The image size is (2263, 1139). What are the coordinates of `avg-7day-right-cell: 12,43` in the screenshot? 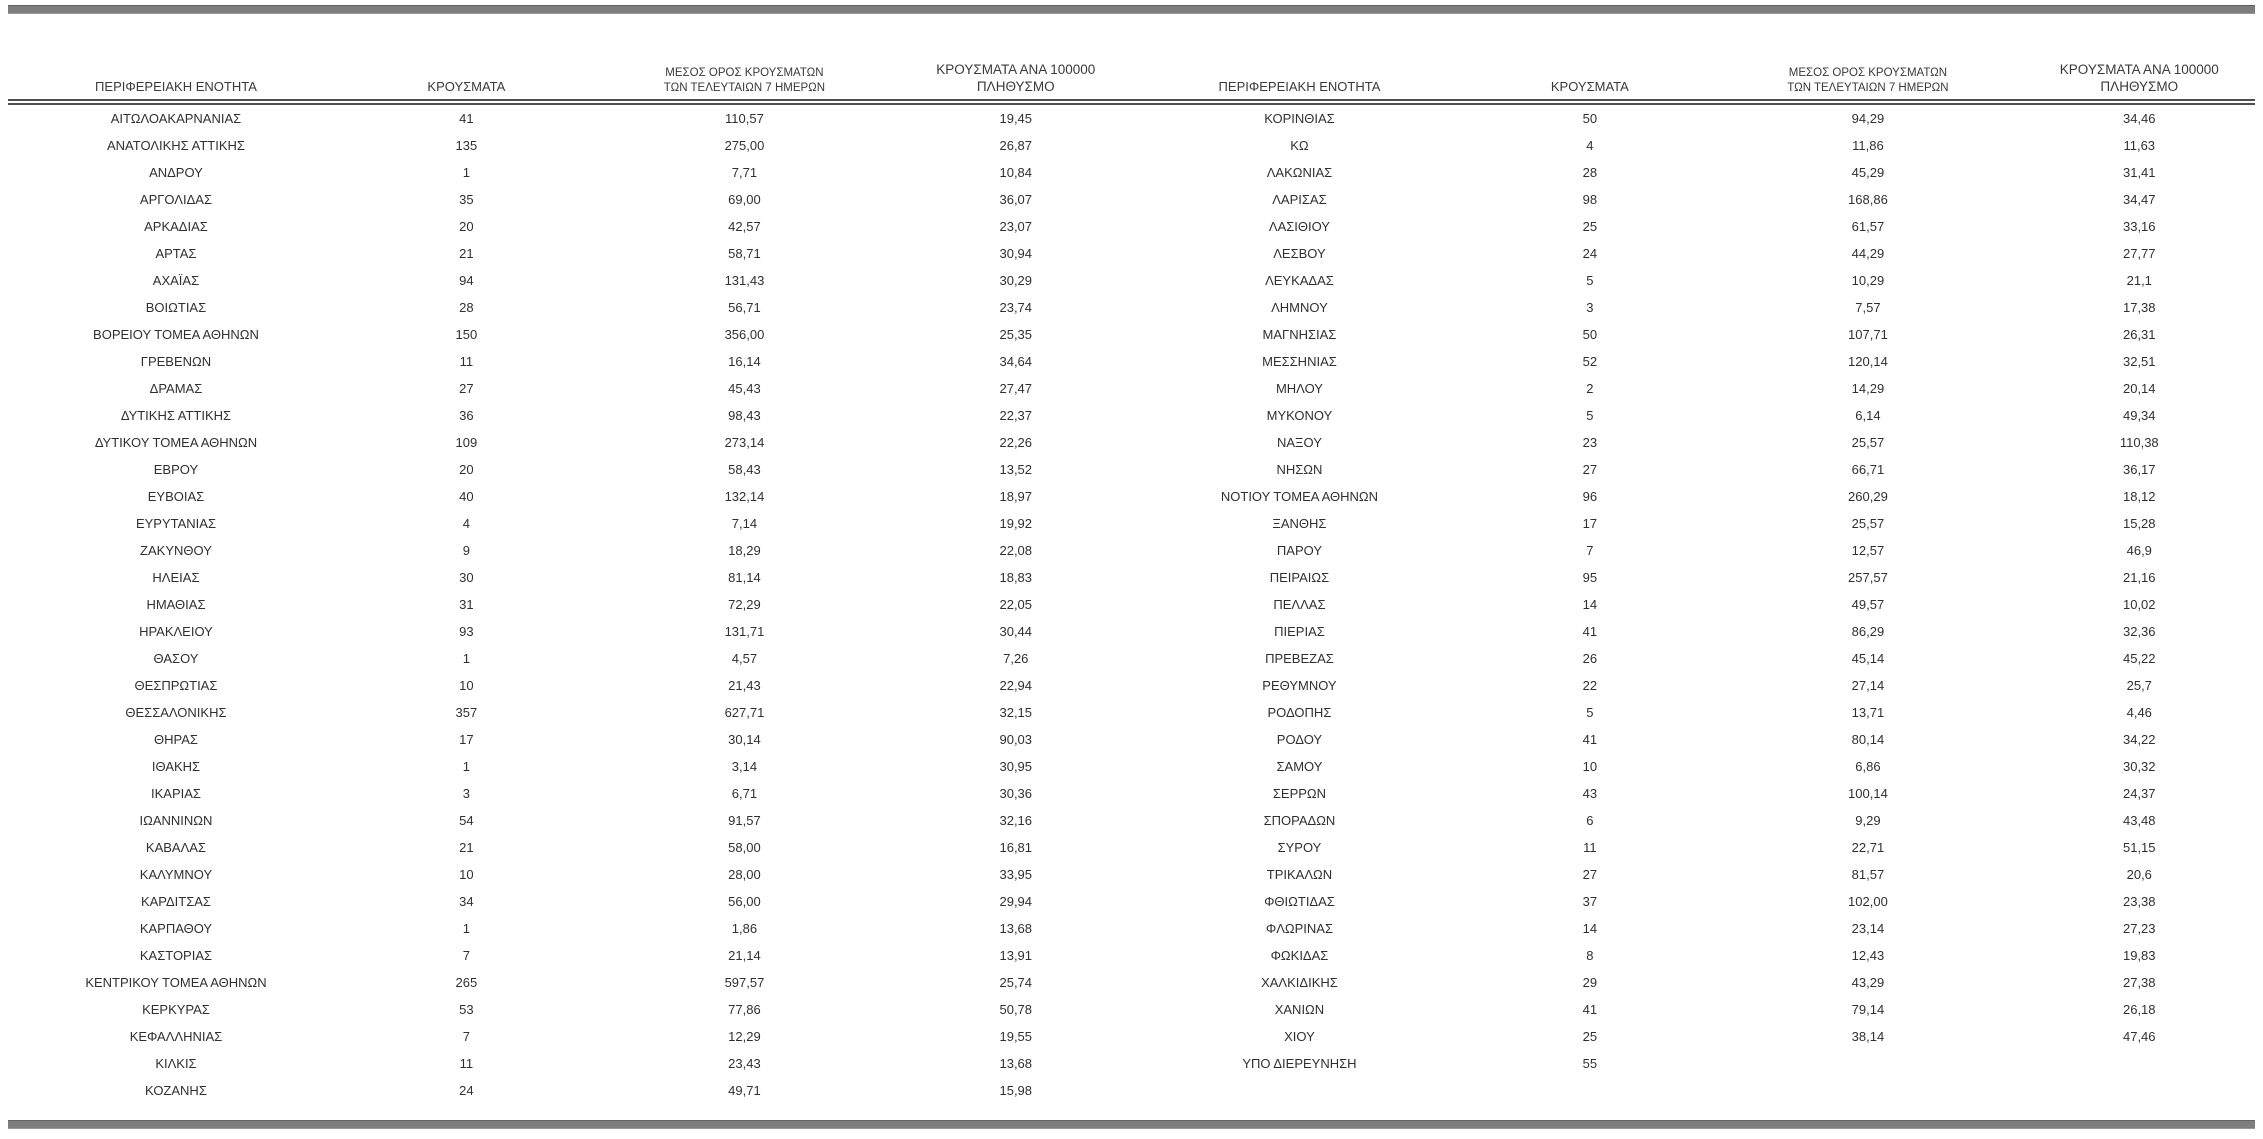 It's located at (1868, 955).